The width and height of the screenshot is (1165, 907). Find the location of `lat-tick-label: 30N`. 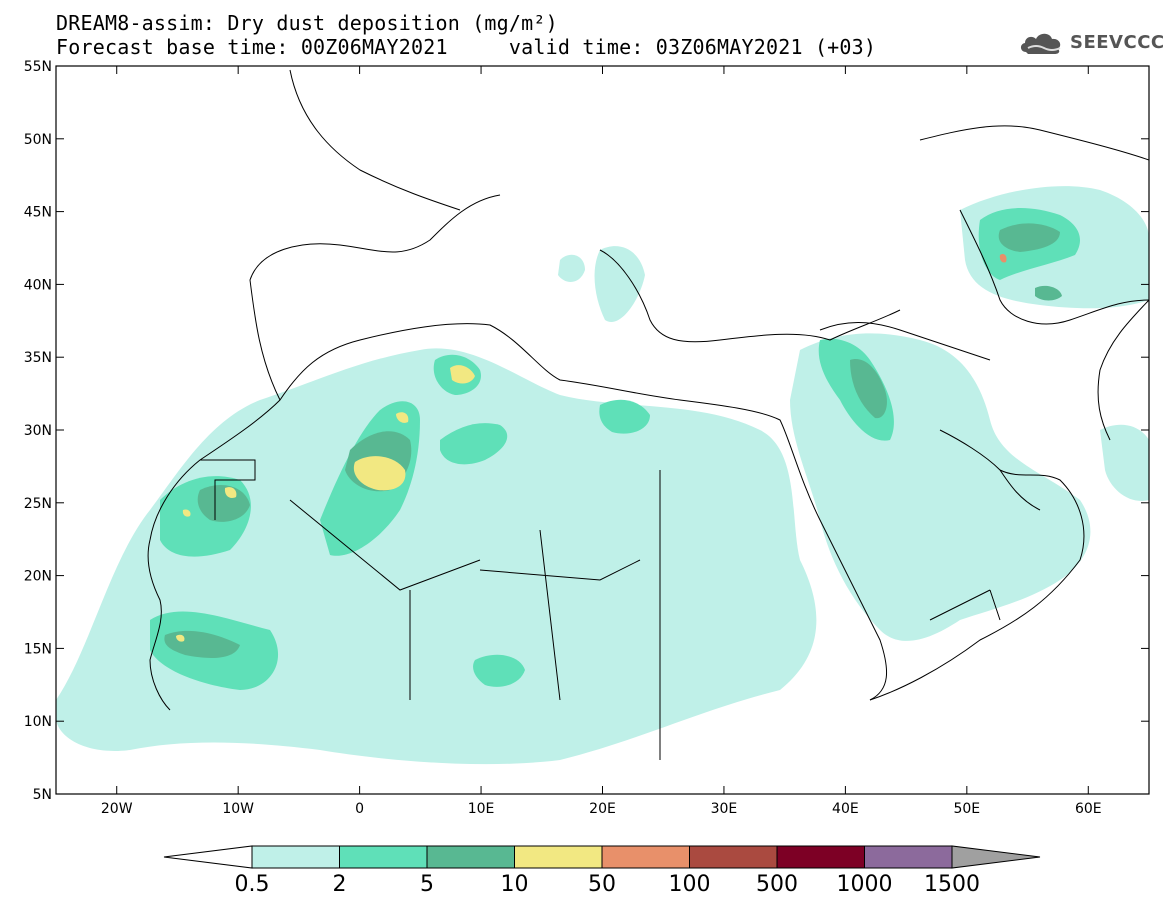

lat-tick-label: 30N is located at coordinates (38, 431).